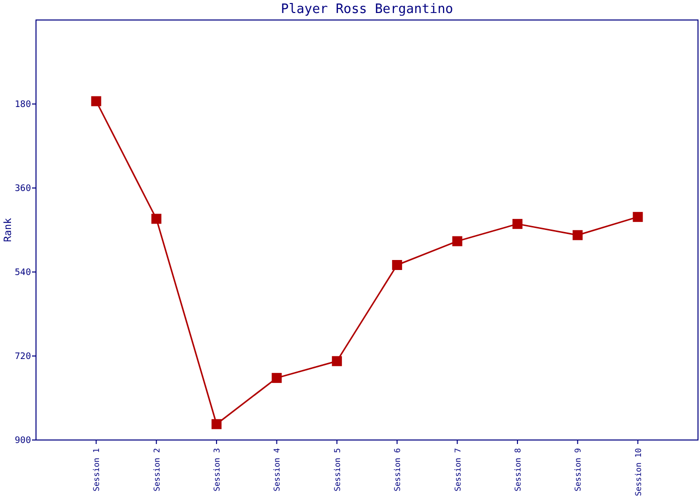  I want to click on x-tick-label: Session 8, so click(517, 470).